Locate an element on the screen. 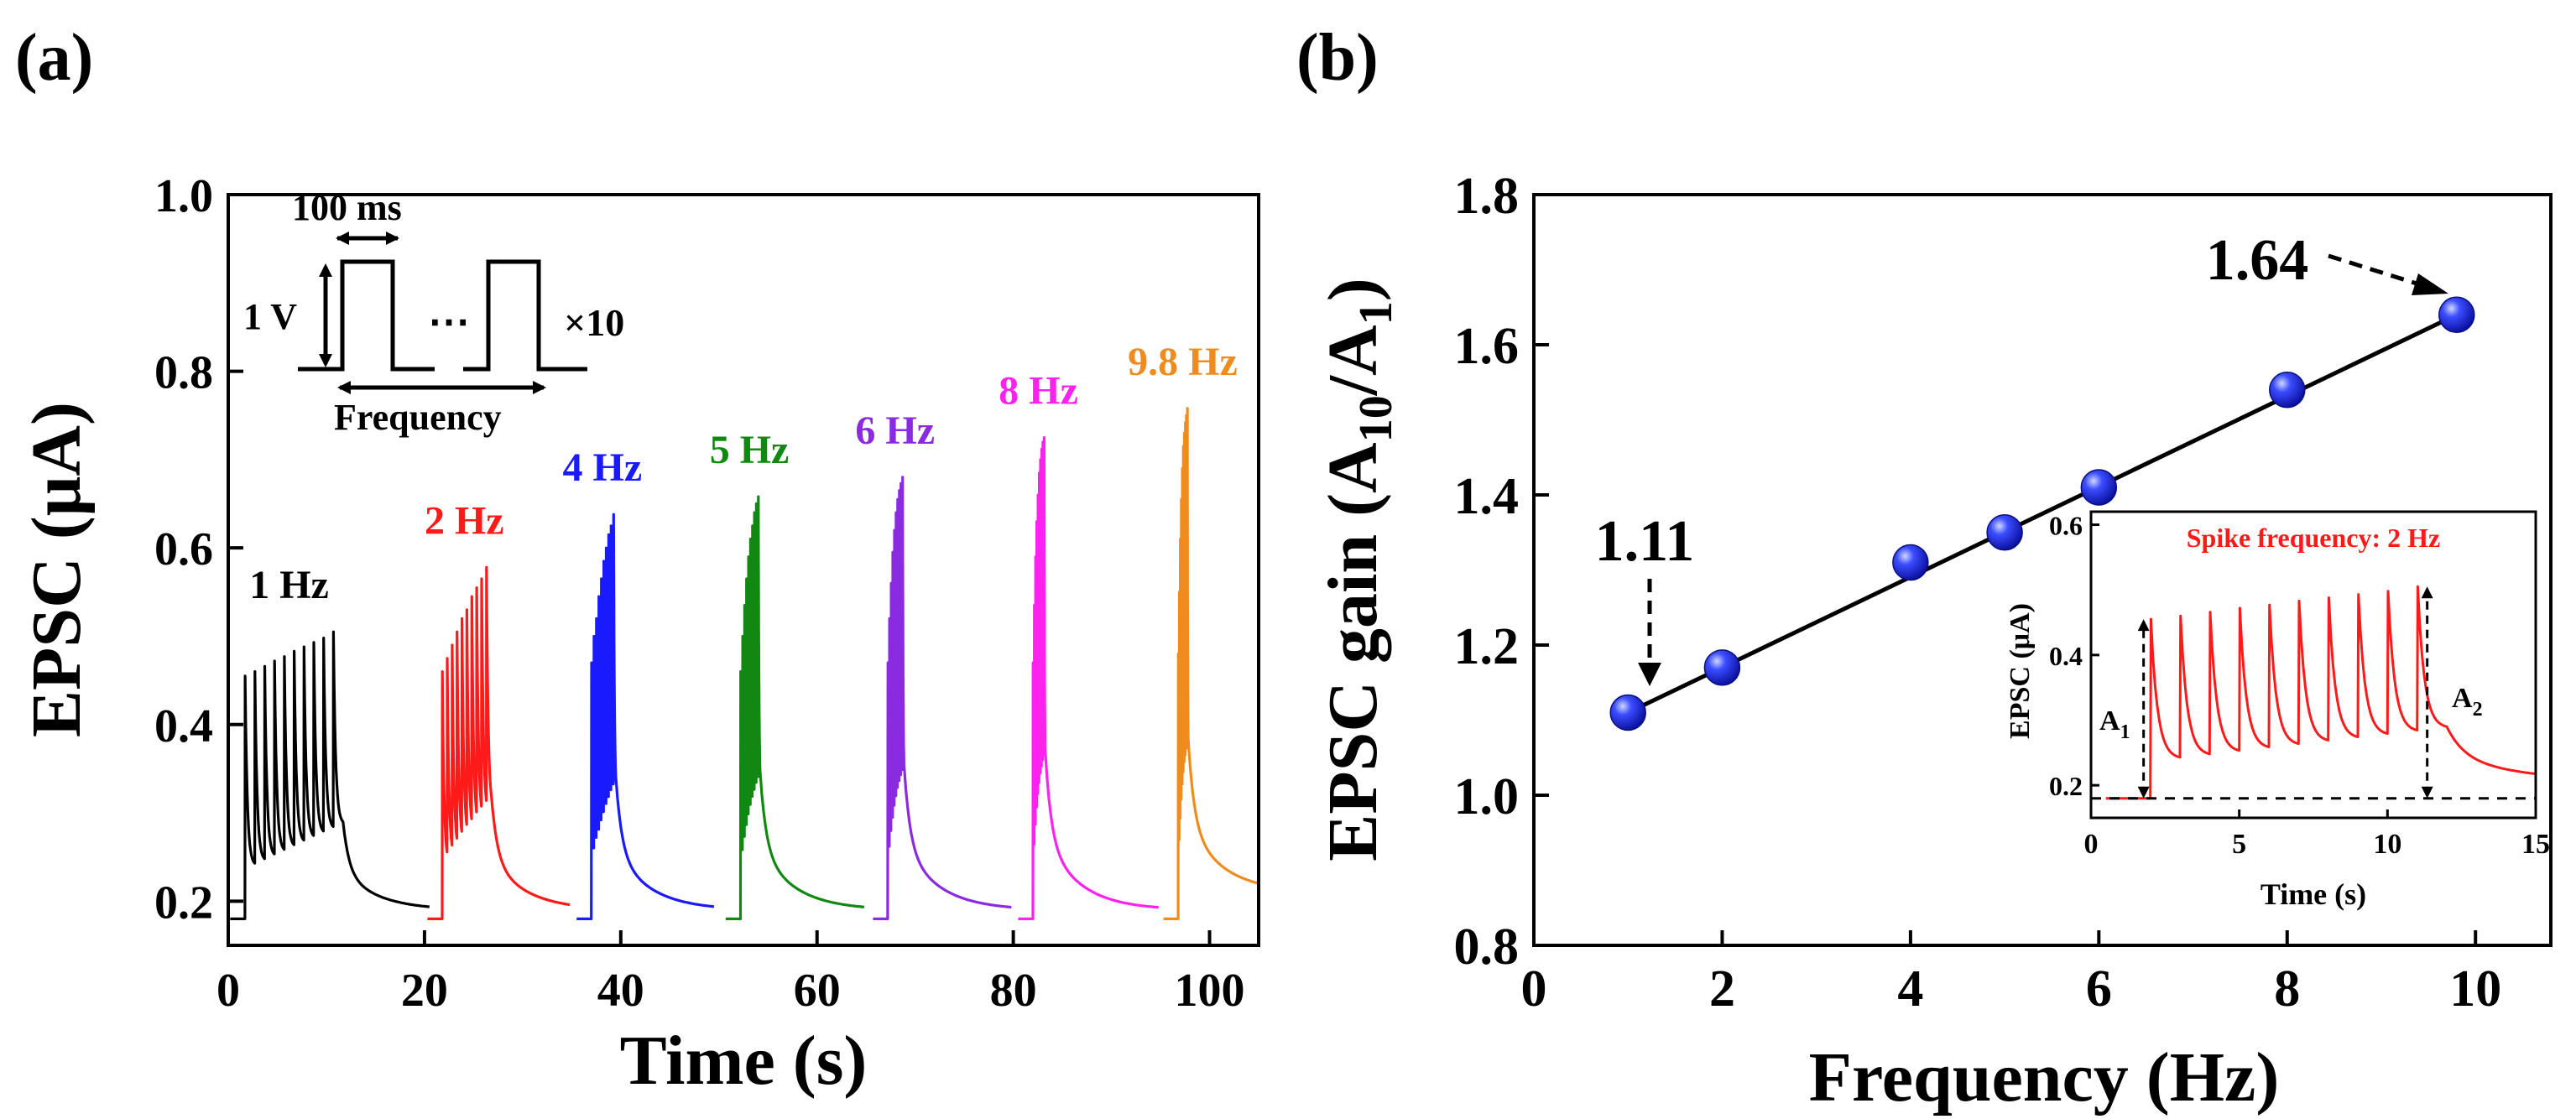  label-9.8hz: 9.8 Hz is located at coordinates (1183, 362).